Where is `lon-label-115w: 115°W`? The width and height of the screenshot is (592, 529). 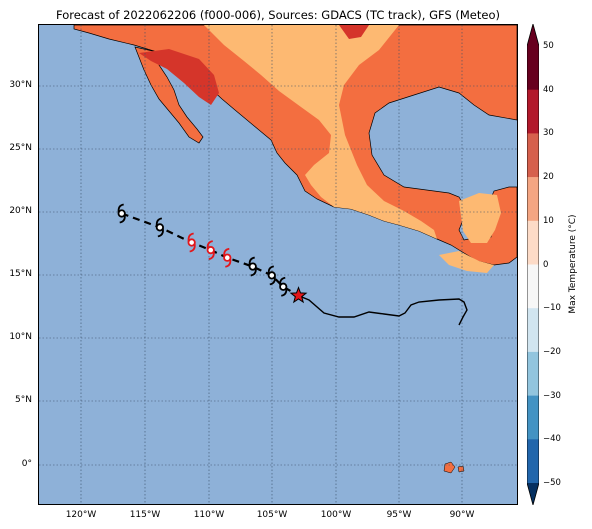
lon-label-115w: 115°W is located at coordinates (145, 515).